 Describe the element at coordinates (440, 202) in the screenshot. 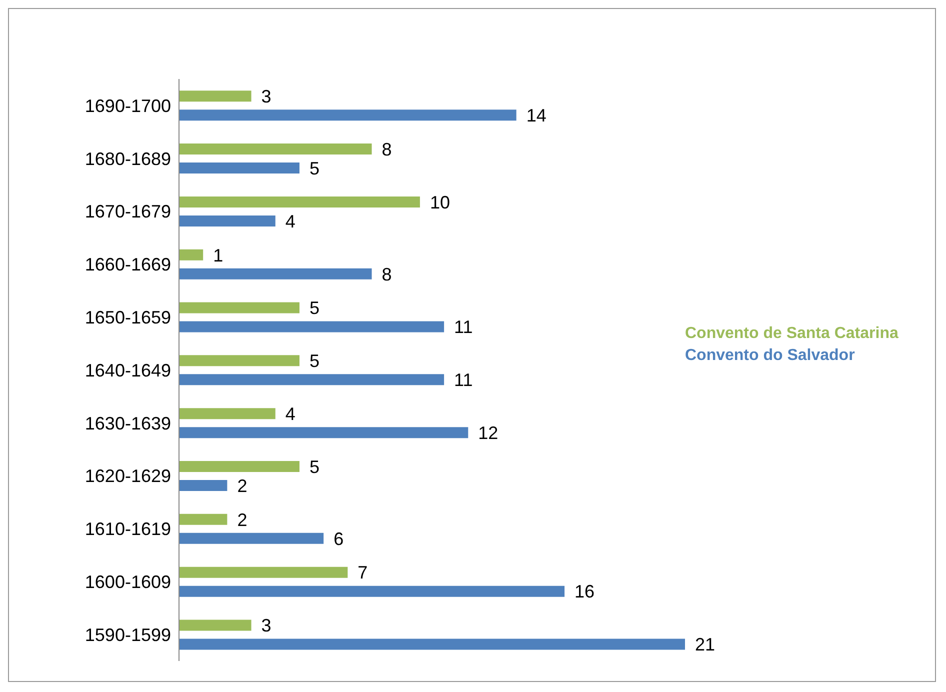

I see `data-label: 10` at that location.